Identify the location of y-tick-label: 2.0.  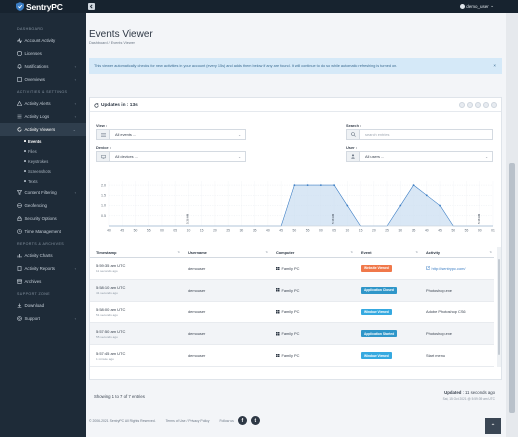
(103, 185).